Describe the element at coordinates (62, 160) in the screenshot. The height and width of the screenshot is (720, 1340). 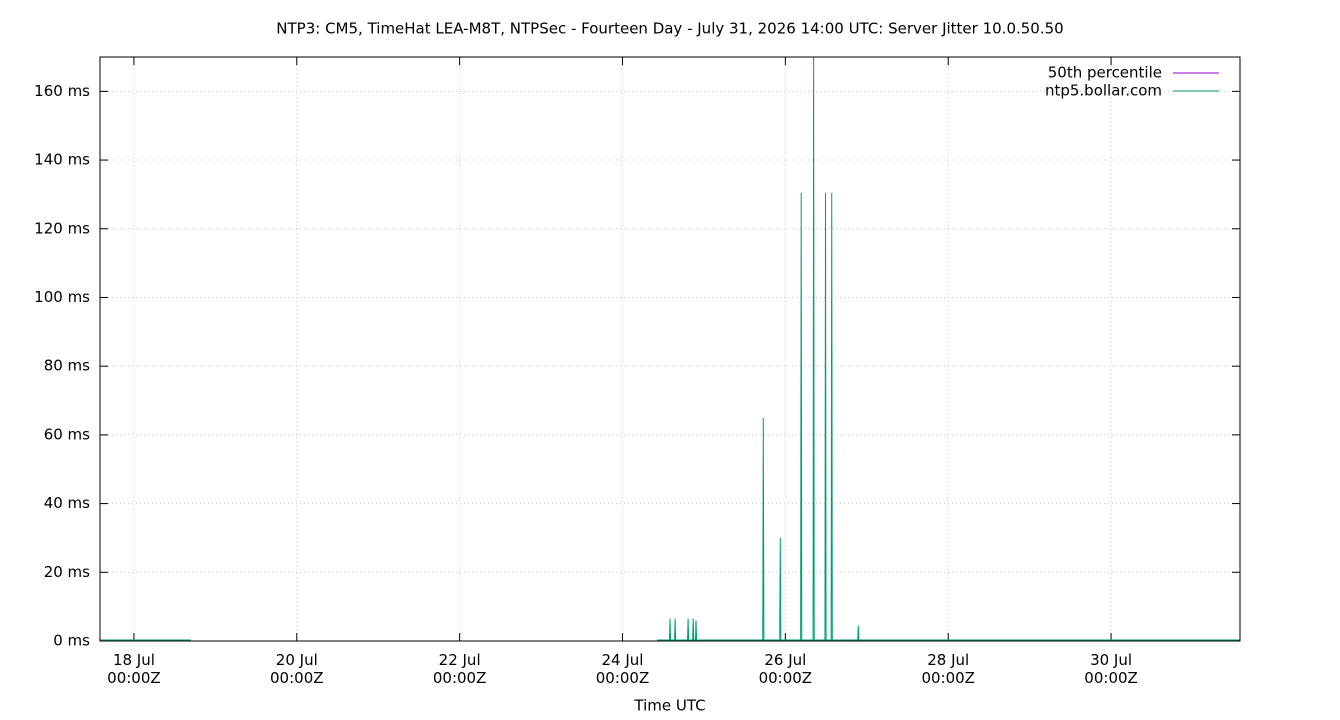
I see `y-tick-label: 140 ms` at that location.